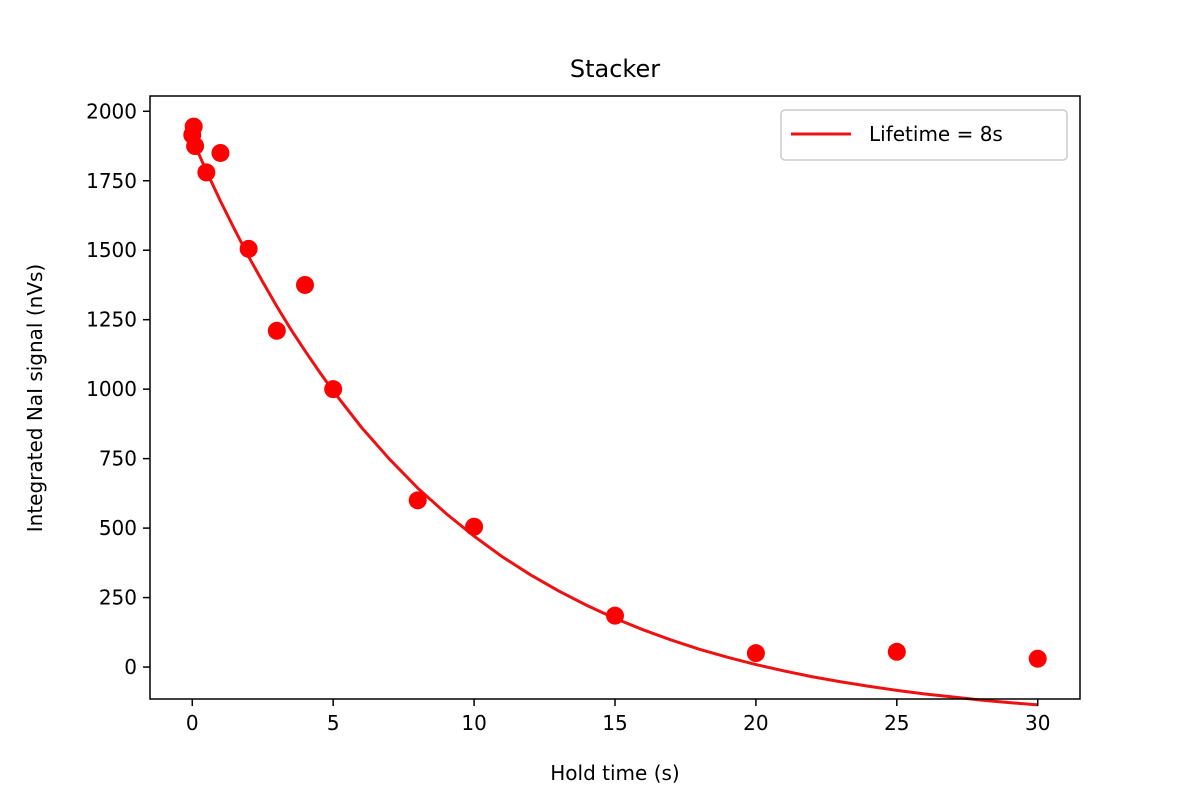  Describe the element at coordinates (614, 723) in the screenshot. I see `x-tick-label: 15` at that location.